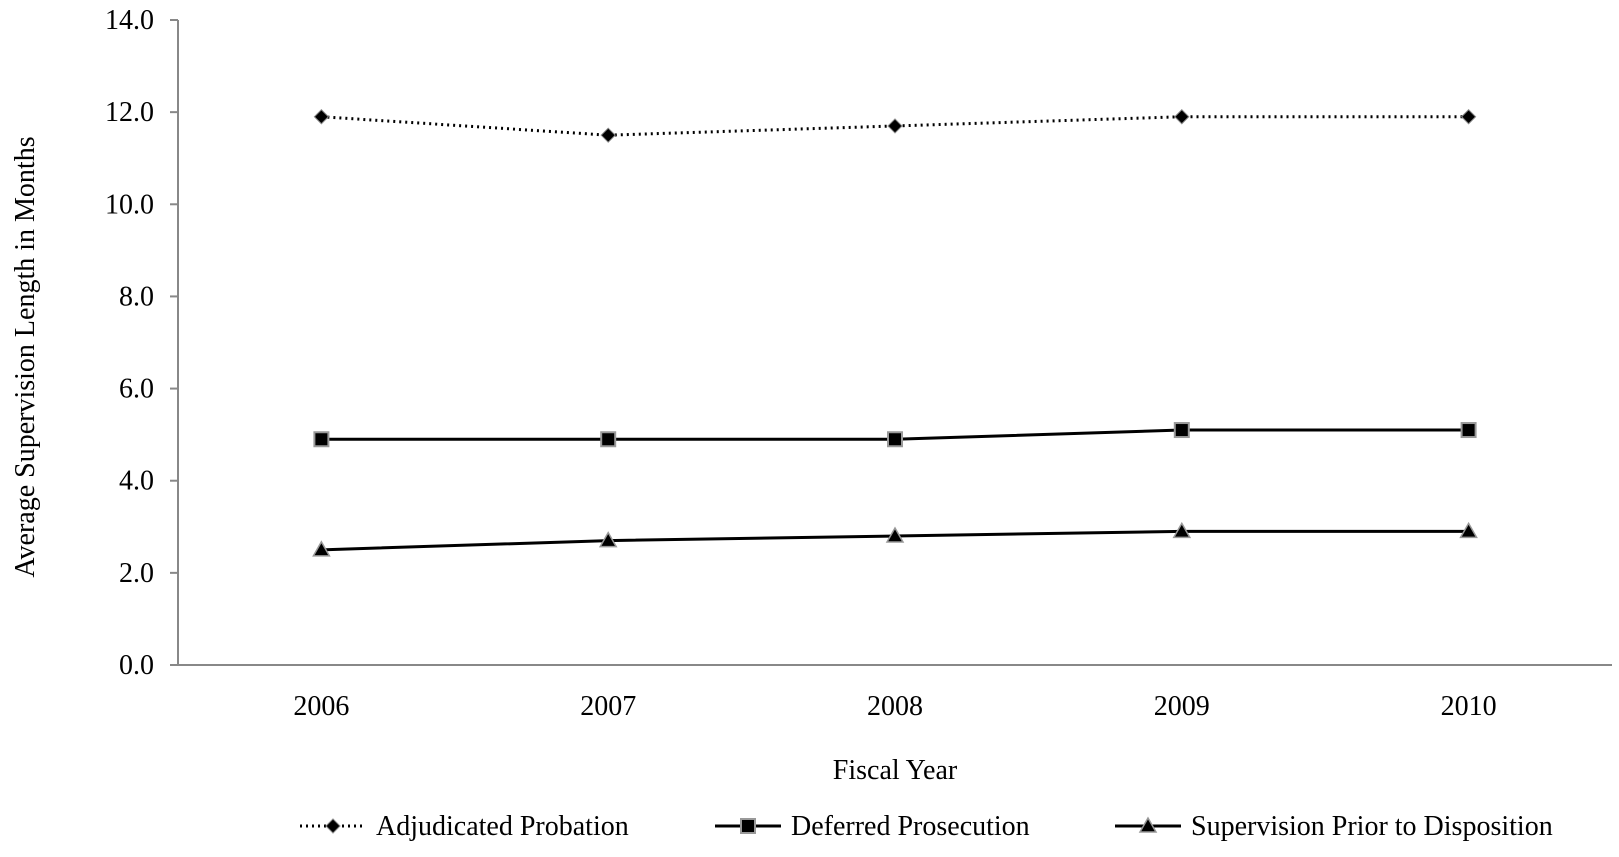 The width and height of the screenshot is (1619, 857). I want to click on x-tick-label: 2010, so click(1469, 706).